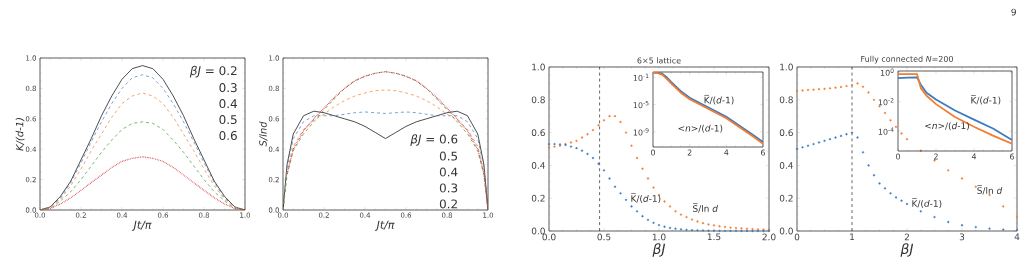  Describe the element at coordinates (228, 135) in the screenshot. I see `annotation: 0.6` at that location.